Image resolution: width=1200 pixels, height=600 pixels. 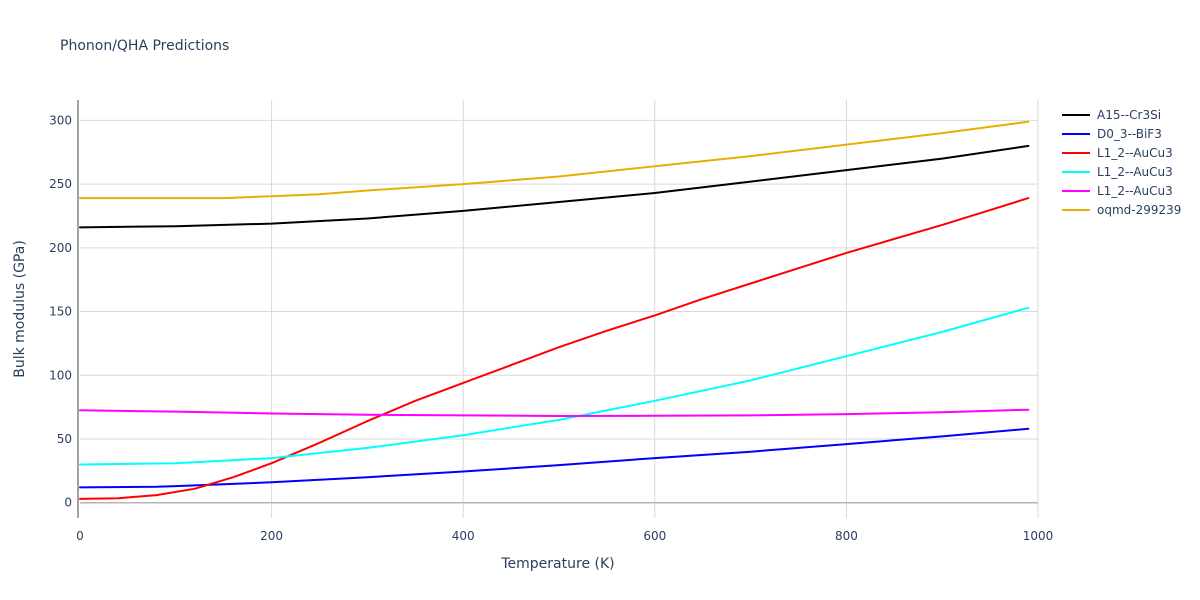 I want to click on y-tick-label: 150, so click(x=60, y=312).